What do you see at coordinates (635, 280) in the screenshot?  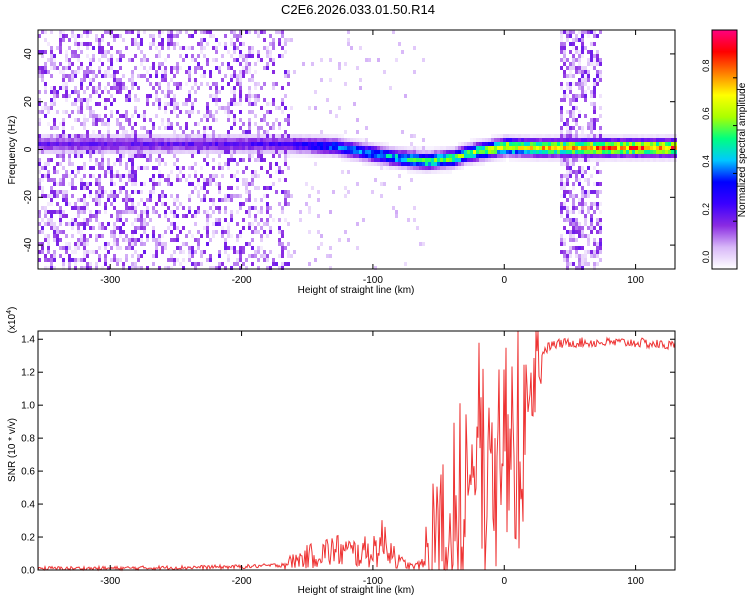 I see `x-tick-label: 100` at bounding box center [635, 280].